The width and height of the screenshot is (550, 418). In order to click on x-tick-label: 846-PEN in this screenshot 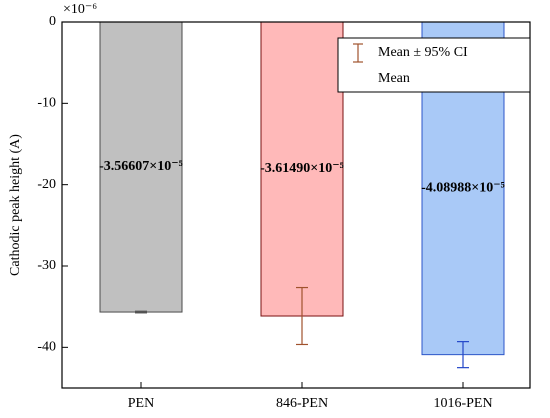, I will do `click(302, 403)`.